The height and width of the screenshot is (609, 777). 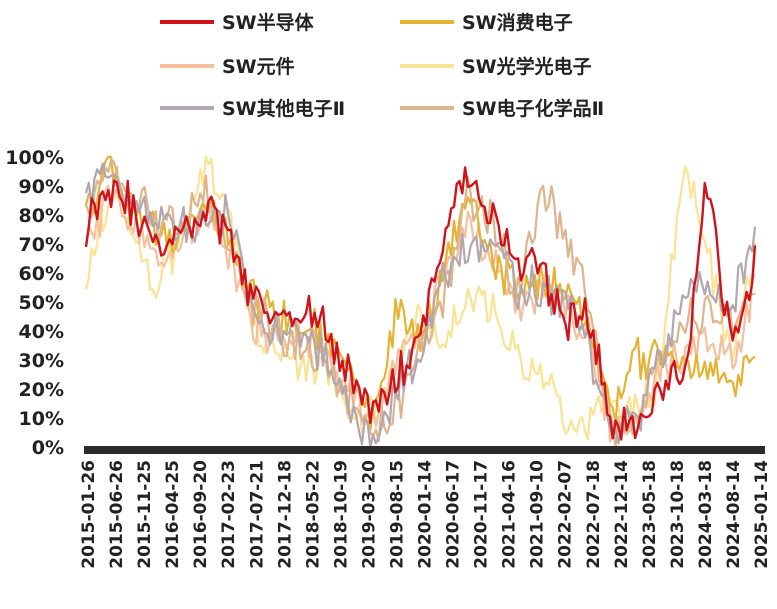 What do you see at coordinates (41, 390) in the screenshot?
I see `y-tick-label: 20%` at bounding box center [41, 390].